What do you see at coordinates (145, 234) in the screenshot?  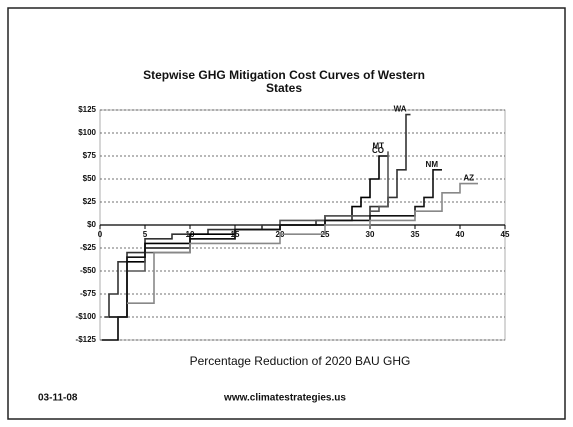 I see `x-tick-label: 5` at bounding box center [145, 234].